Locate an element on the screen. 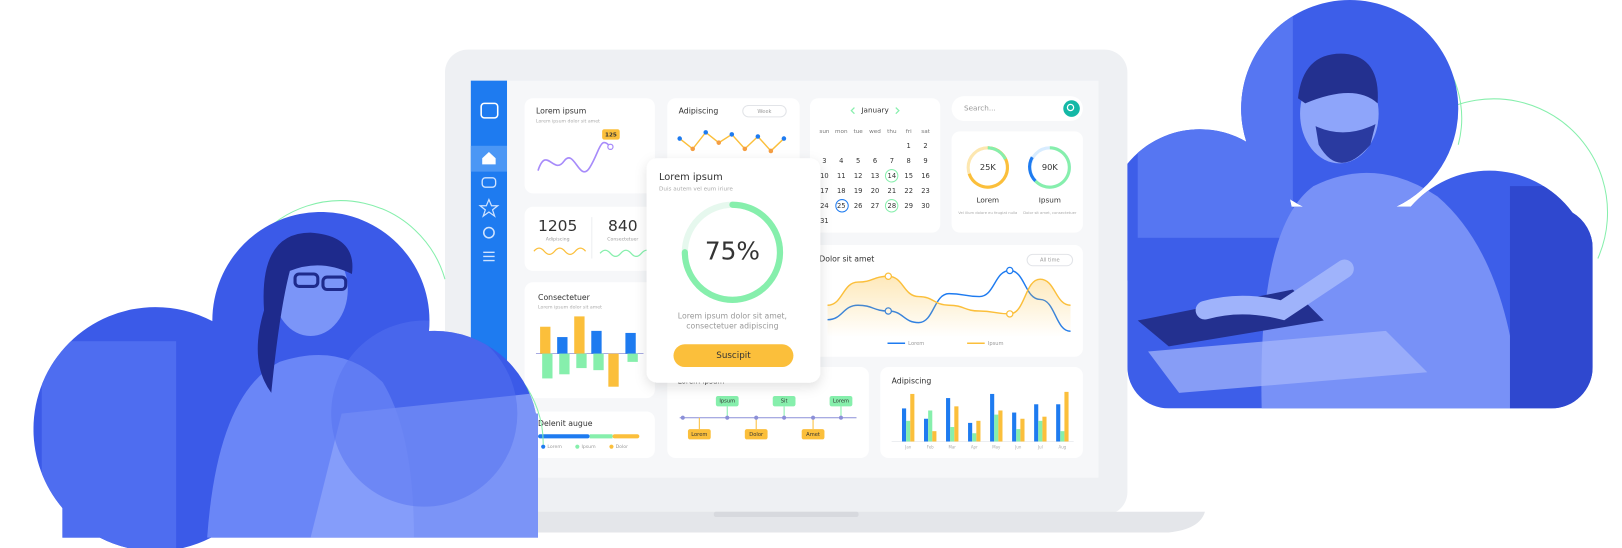 Image resolution: width=1622 pixels, height=548 pixels. chat-icon is located at coordinates (489, 182).